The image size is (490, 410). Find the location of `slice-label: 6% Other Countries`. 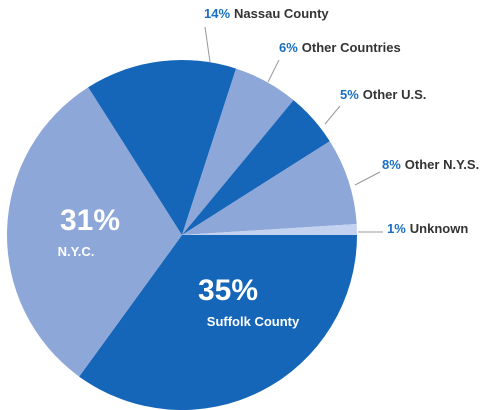

slice-label: 6% Other Countries is located at coordinates (340, 47).